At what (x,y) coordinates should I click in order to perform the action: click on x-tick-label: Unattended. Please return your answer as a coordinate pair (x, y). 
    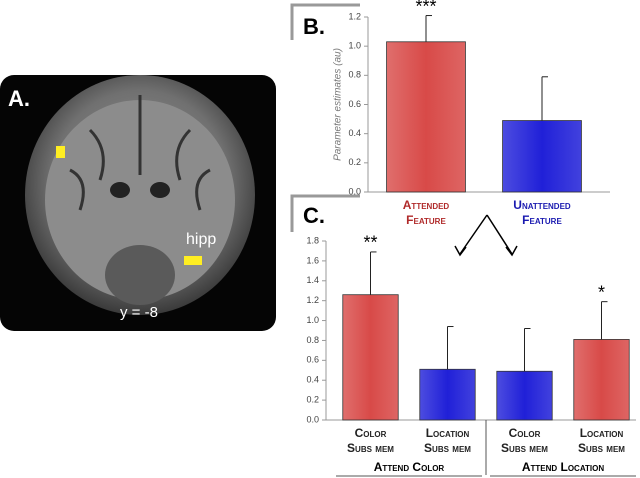
    Looking at the image, I should click on (542, 205).